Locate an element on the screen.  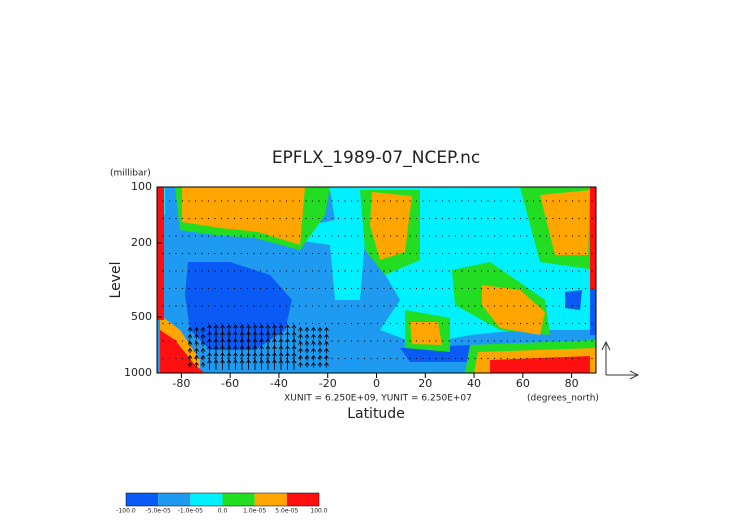
x-tick-label: 0 is located at coordinates (376, 383).